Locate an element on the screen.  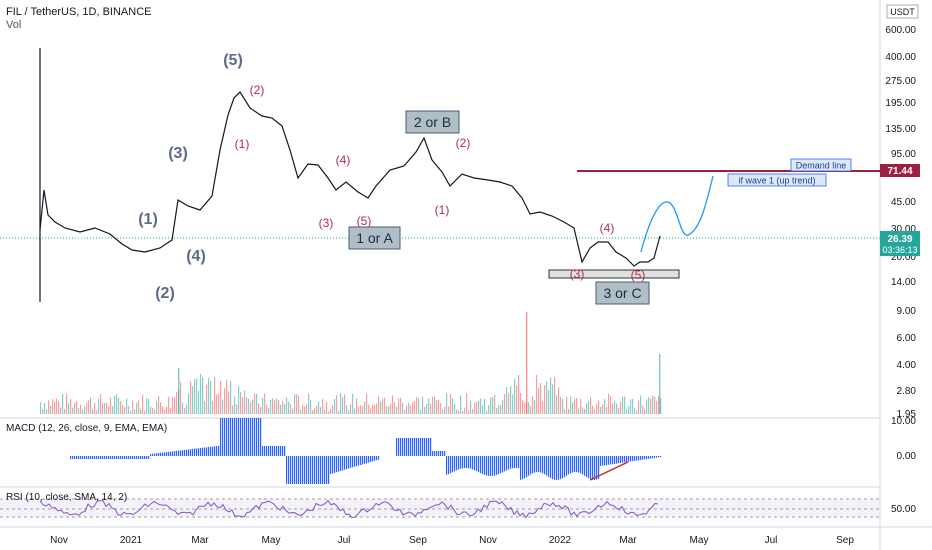
label-3-or-c: 3 or C is located at coordinates (622, 293).